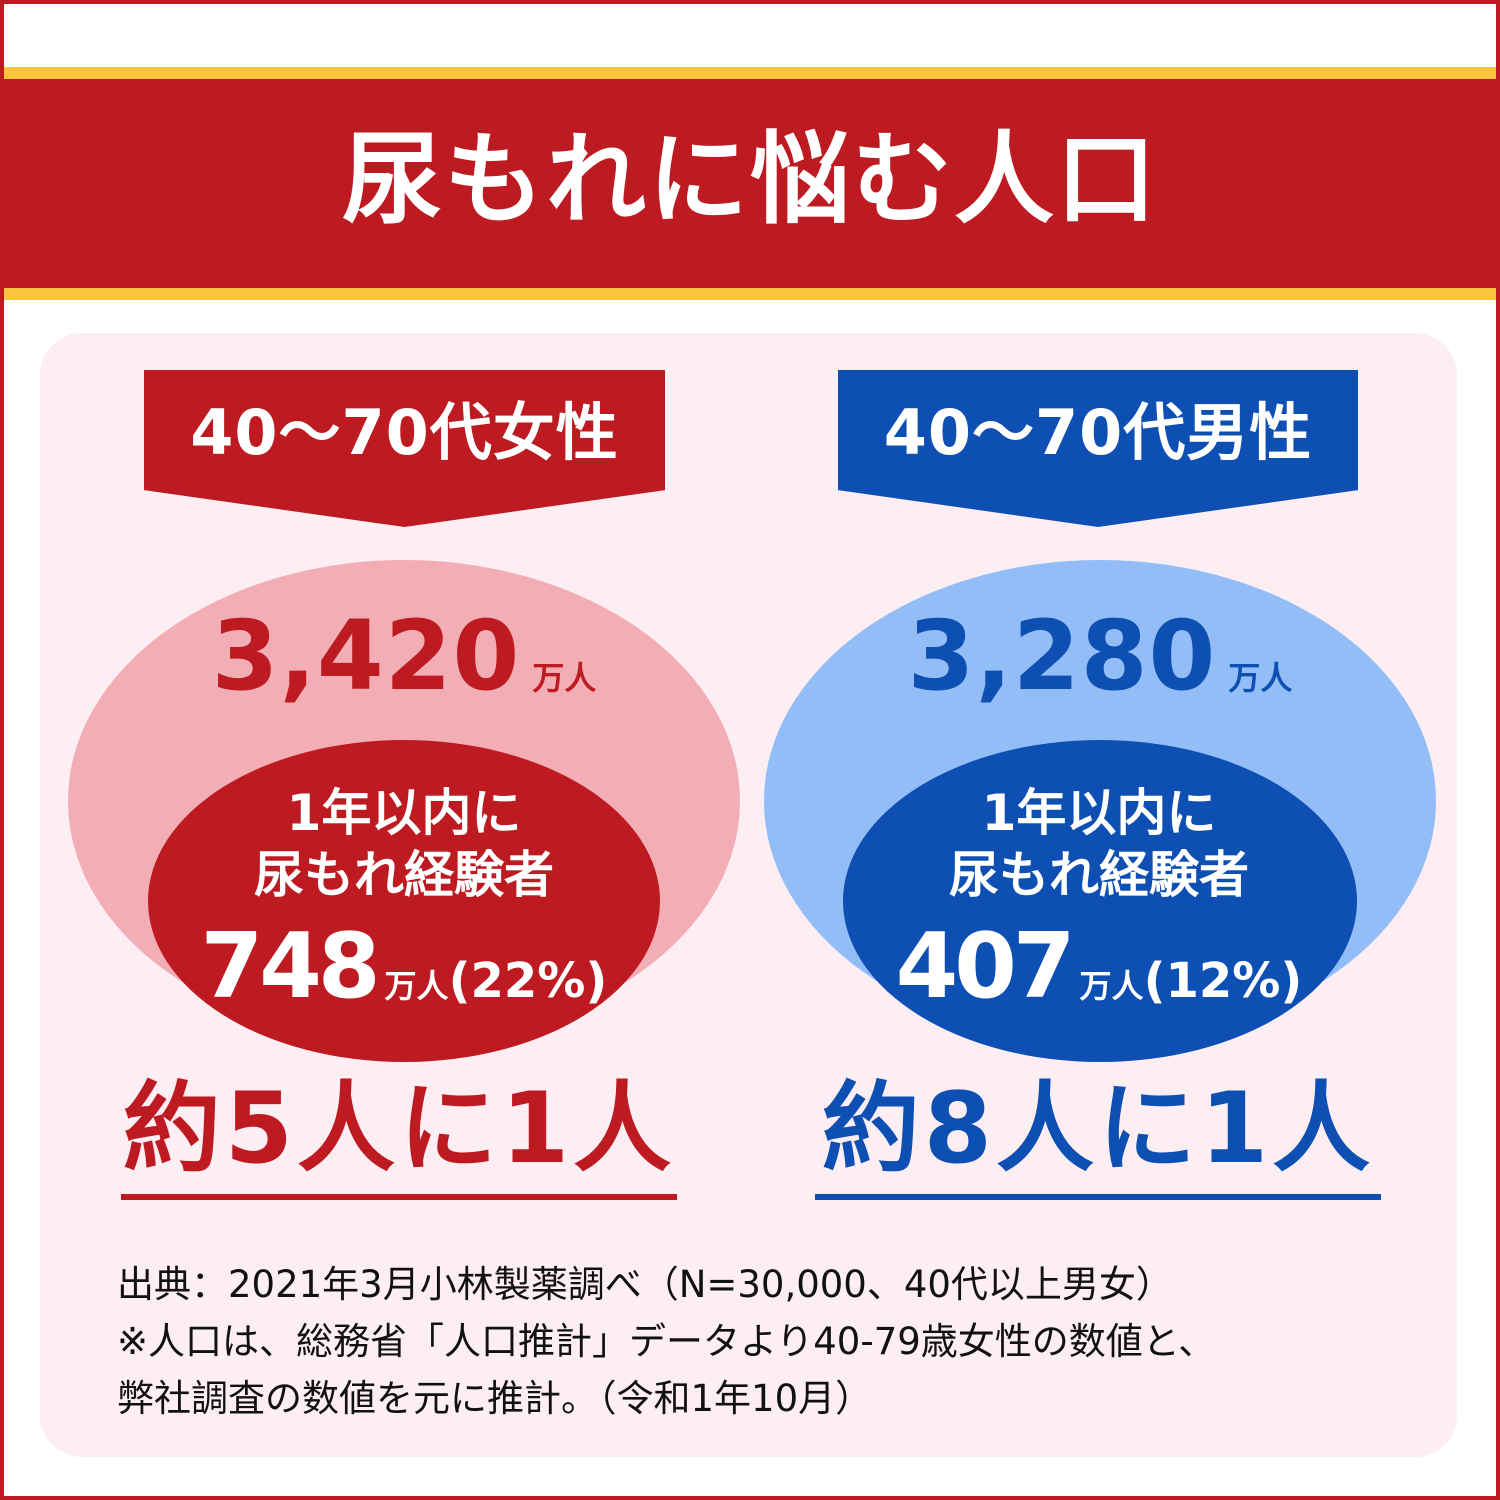 This screenshot has width=1500, height=1500. What do you see at coordinates (290, 966) in the screenshot?
I see `women-count-value: 748` at bounding box center [290, 966].